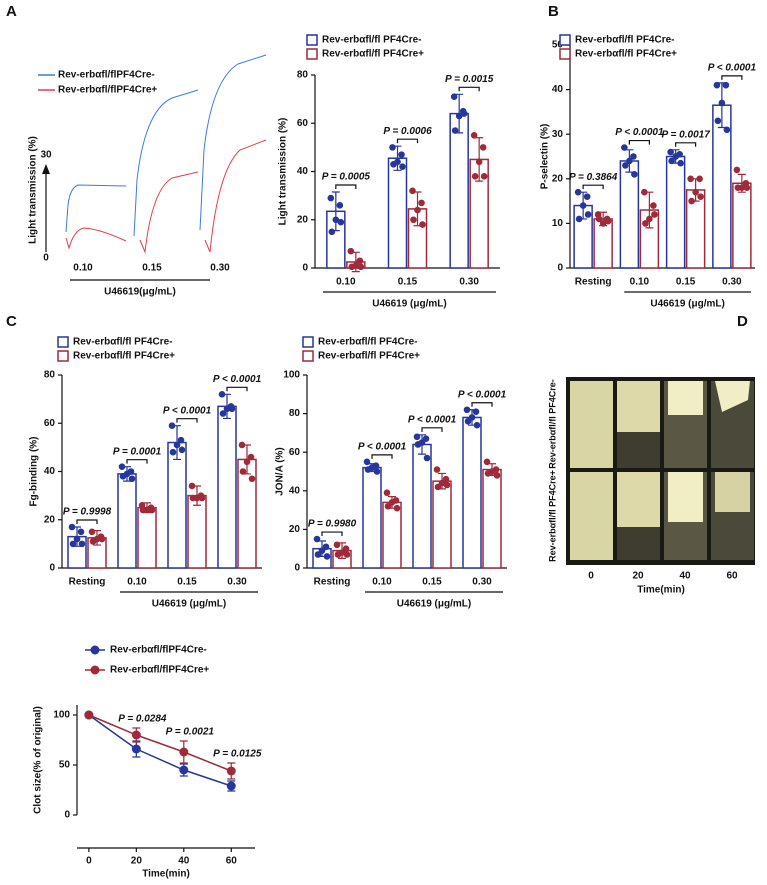 The width and height of the screenshot is (767, 885). Describe the element at coordinates (280, 471) in the screenshot. I see `y-axis-label: JON/A (%)` at that location.